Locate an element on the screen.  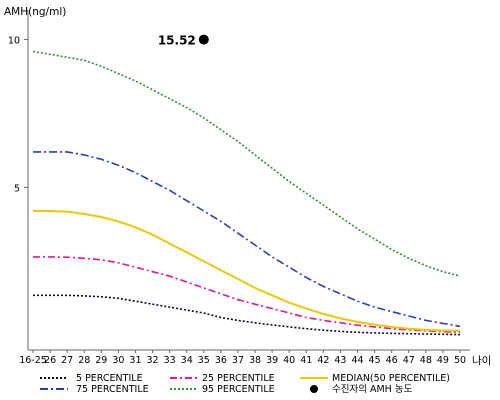
x-tick-label: 38 is located at coordinates (255, 360).